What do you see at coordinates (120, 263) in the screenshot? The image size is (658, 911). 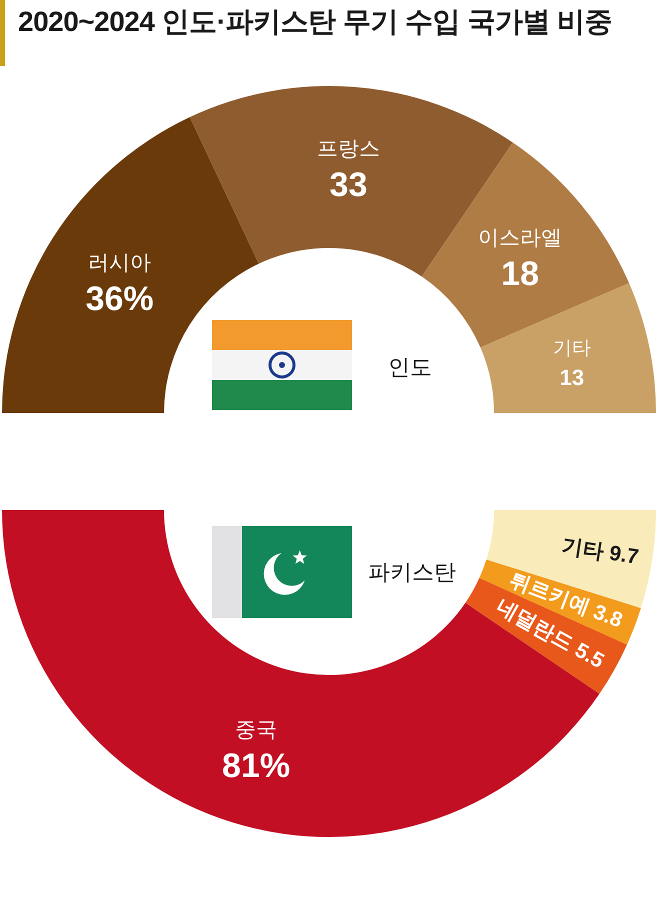 I see `slice-label: 러시아` at bounding box center [120, 263].